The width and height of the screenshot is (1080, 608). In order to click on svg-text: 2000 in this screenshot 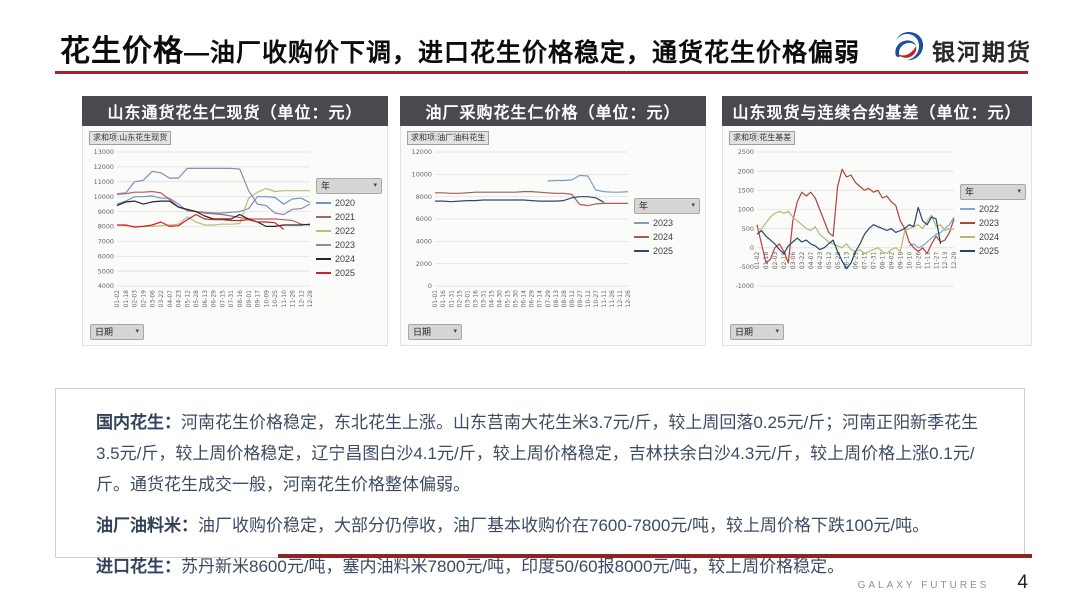, I will do `click(746, 171)`.